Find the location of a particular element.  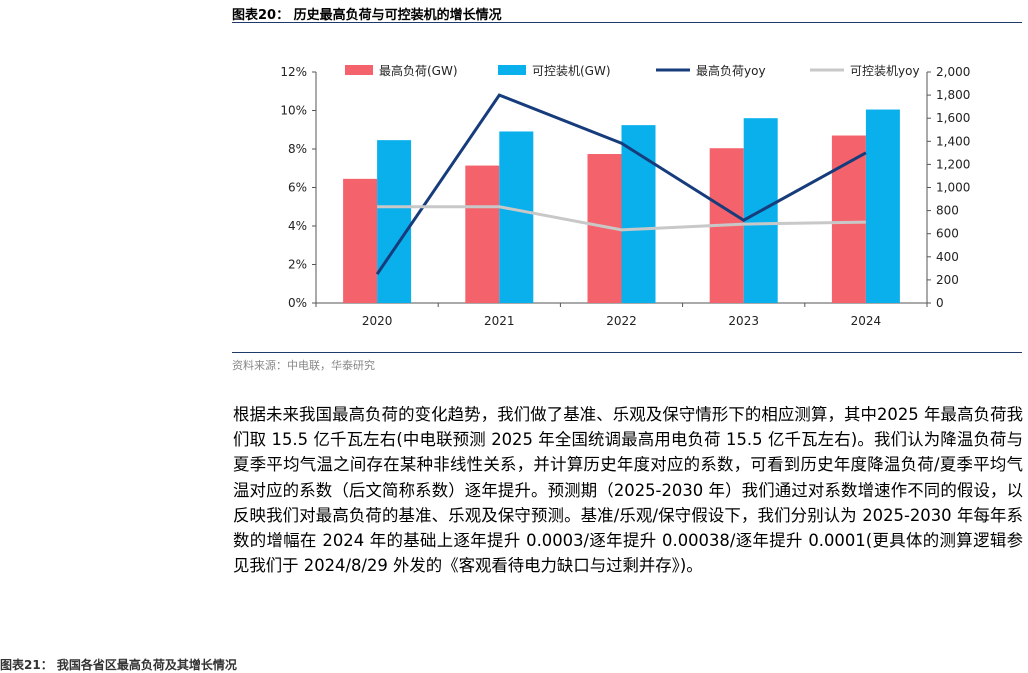

right-tick-label: 800 is located at coordinates (947, 211).